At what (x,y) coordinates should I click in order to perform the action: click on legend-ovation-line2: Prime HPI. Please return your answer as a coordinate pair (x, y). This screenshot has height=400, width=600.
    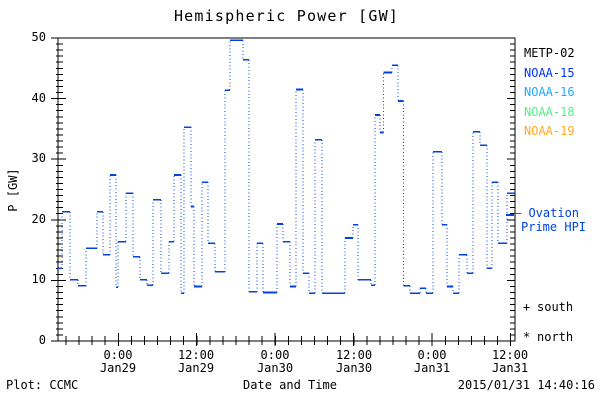
    Looking at the image, I should click on (554, 227).